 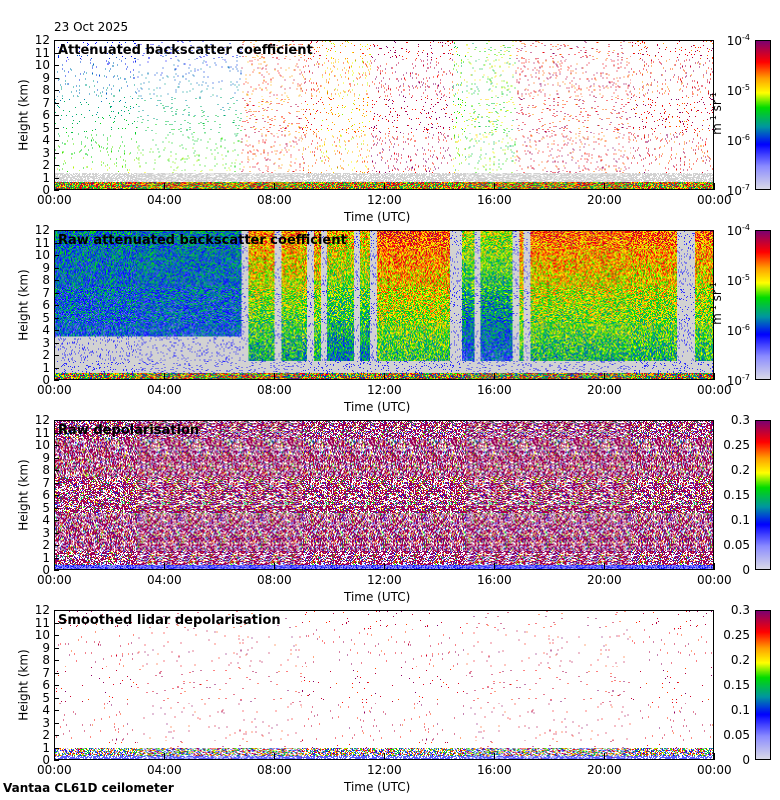 What do you see at coordinates (746, 187) in the screenshot?
I see `tick-exponent: -7` at bounding box center [746, 187].